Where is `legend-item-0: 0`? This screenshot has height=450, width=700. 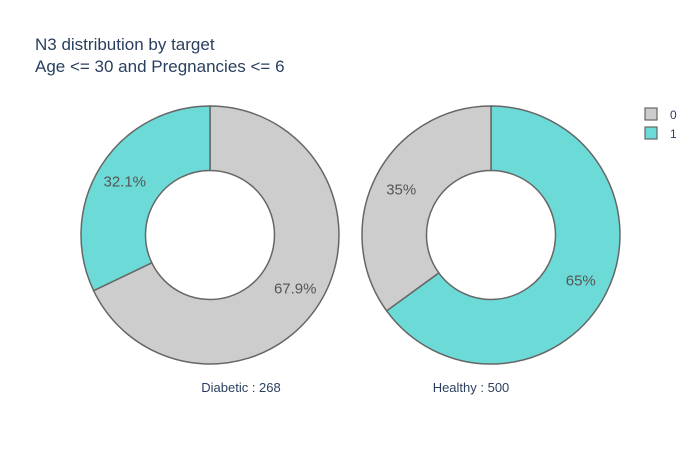 legend-item-0: 0 is located at coordinates (660, 114).